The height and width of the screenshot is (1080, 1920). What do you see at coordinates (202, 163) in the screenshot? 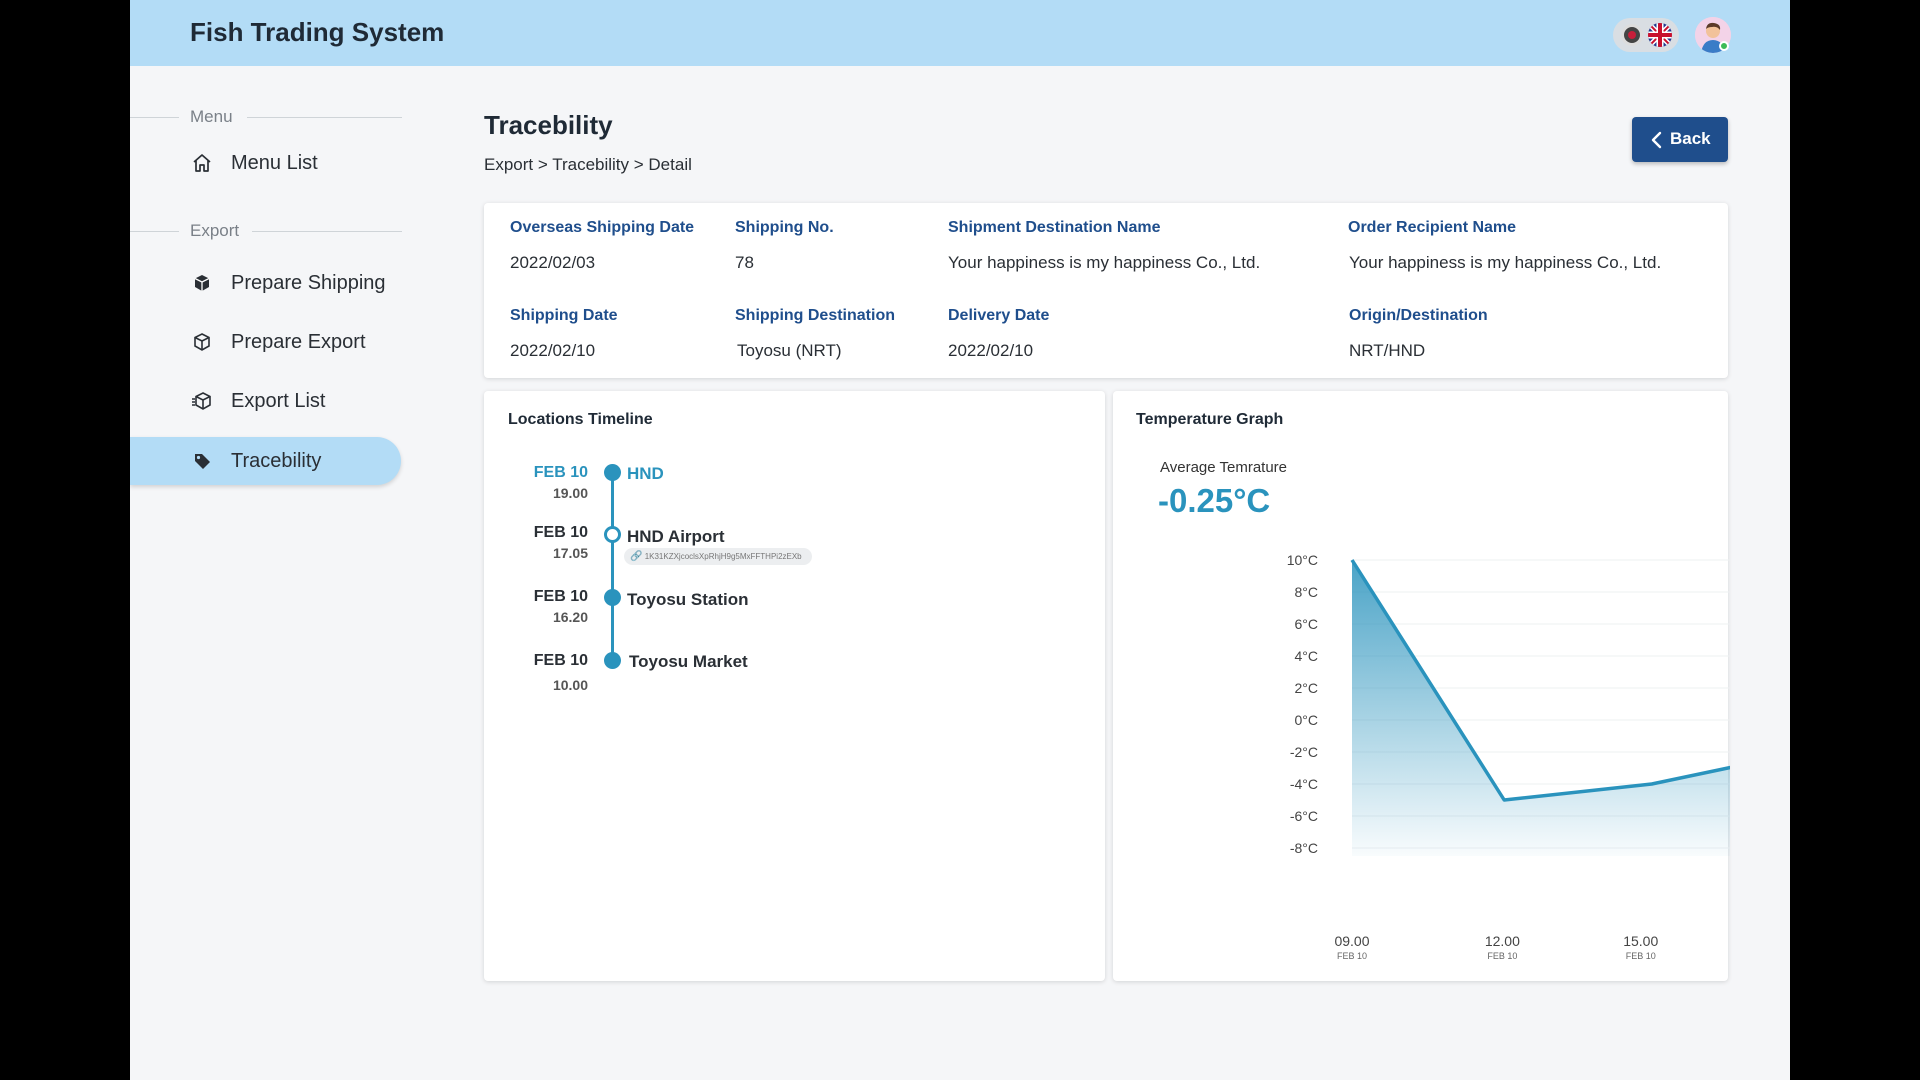
I see `home-icon` at bounding box center [202, 163].